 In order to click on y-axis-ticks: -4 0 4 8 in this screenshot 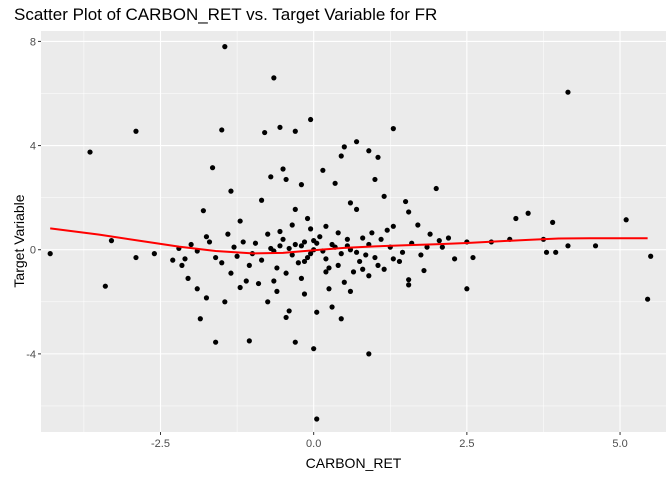, I will do `click(33, 198)`.